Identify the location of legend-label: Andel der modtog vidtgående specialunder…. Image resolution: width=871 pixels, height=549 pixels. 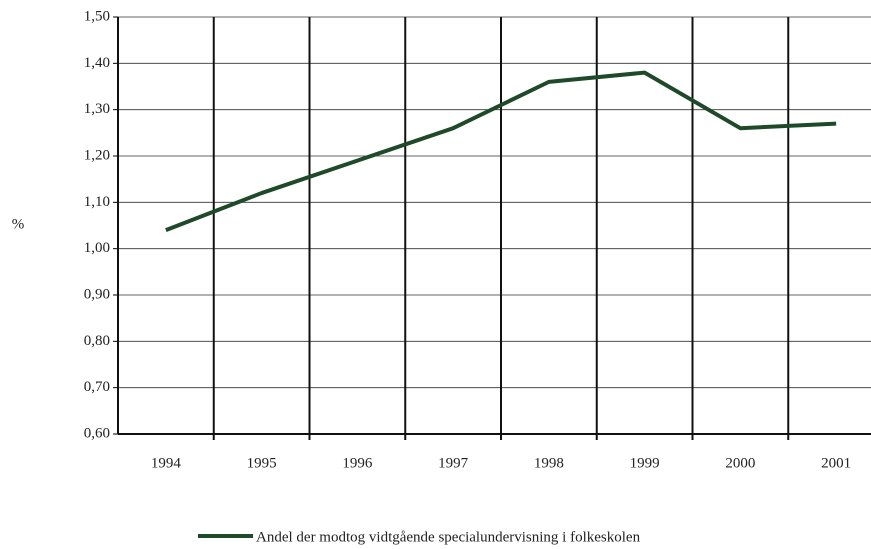
(448, 537).